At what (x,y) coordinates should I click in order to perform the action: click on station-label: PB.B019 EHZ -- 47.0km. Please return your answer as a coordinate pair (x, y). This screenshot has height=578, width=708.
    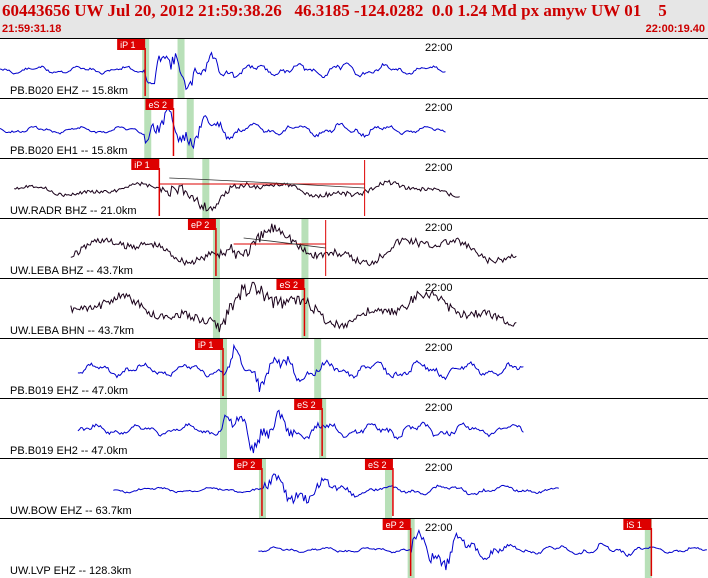
    Looking at the image, I should click on (69, 391).